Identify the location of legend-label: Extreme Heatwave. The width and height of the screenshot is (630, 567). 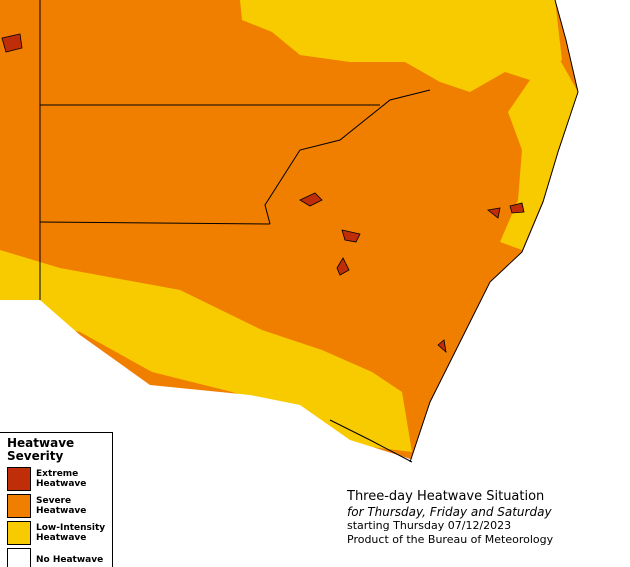
(61, 479).